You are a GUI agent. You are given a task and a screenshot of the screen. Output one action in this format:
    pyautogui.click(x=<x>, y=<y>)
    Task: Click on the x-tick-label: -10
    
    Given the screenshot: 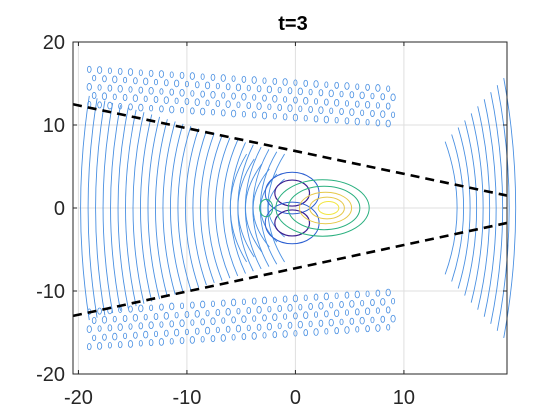 What is the action you would take?
    pyautogui.click(x=186, y=398)
    